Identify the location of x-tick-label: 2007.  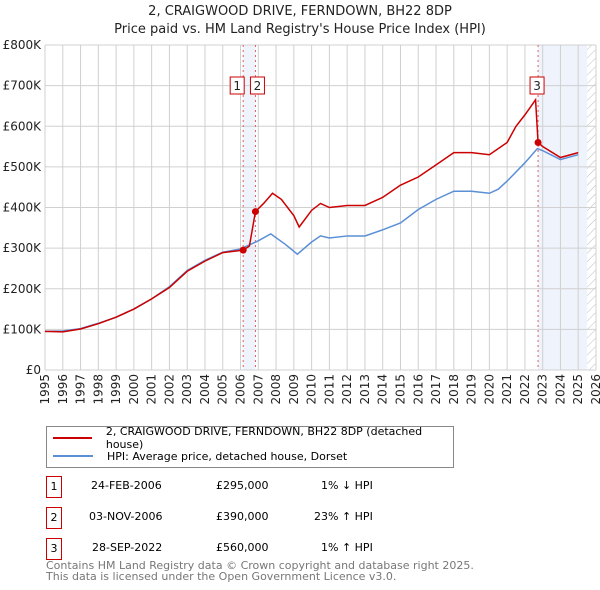
(258, 389).